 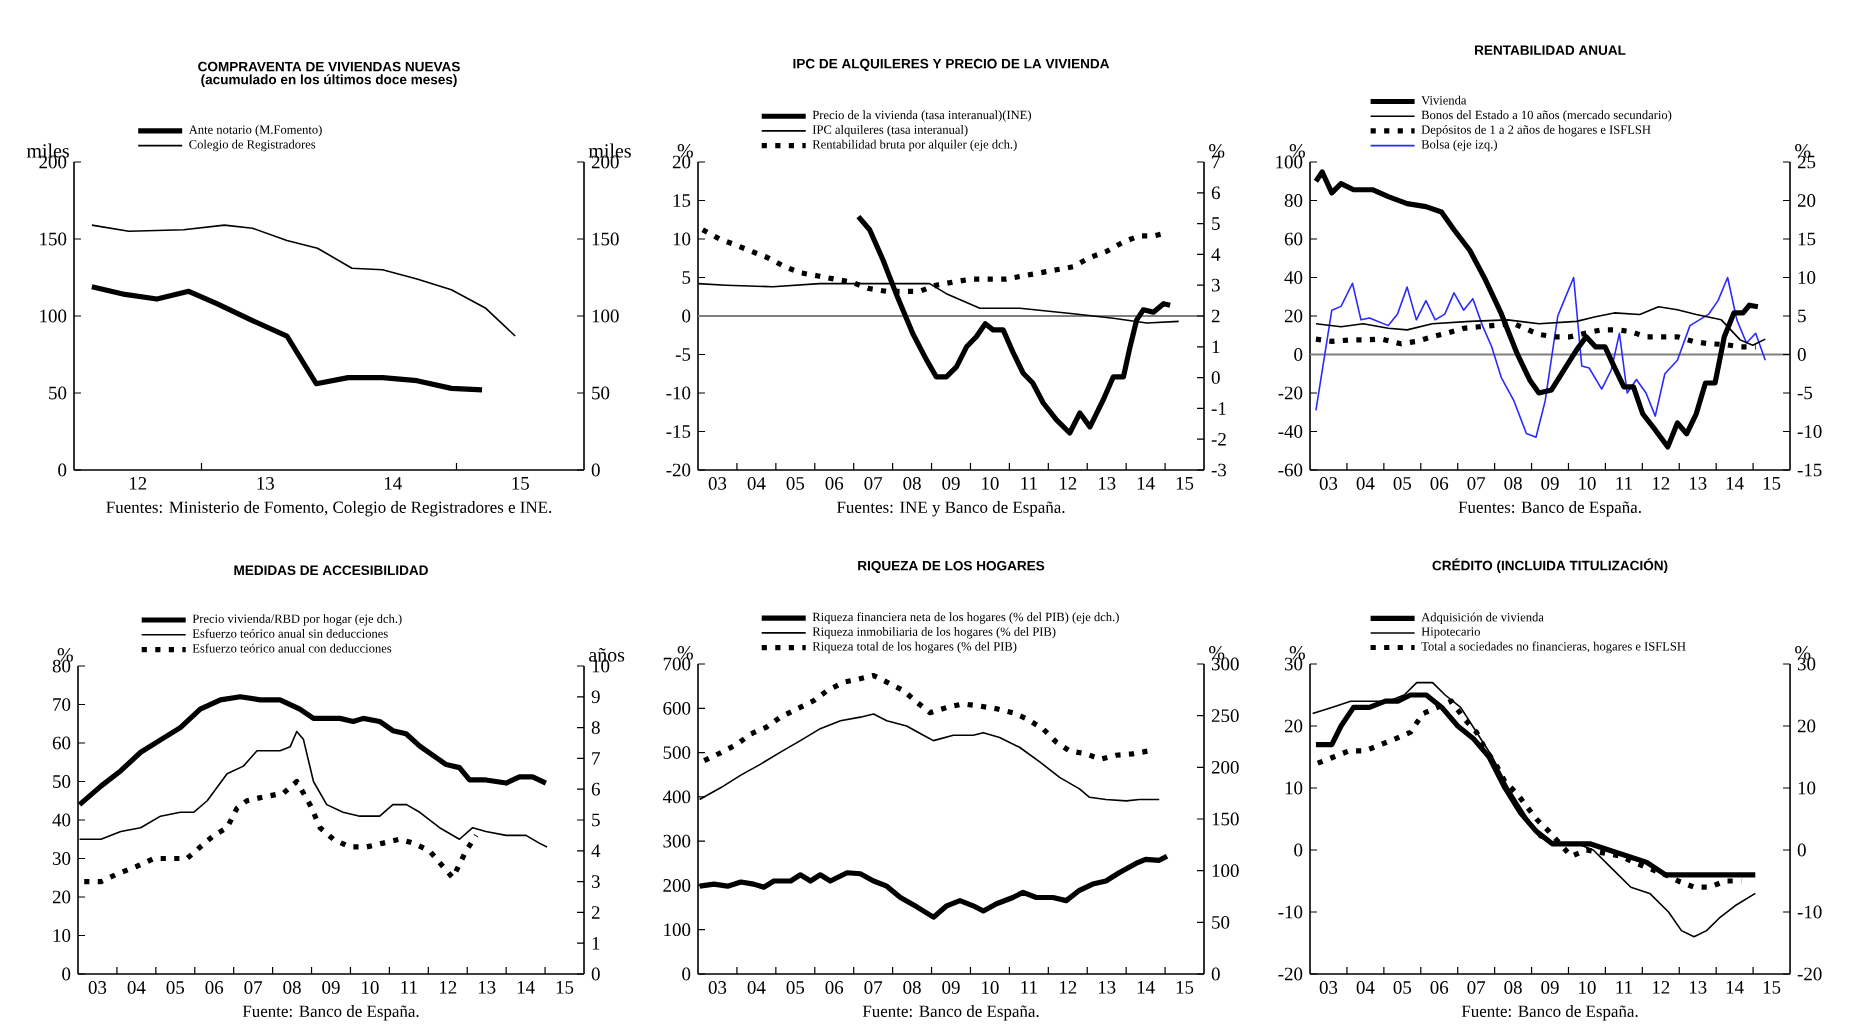 I want to click on y-tick-label: -5, so click(x=683, y=354).